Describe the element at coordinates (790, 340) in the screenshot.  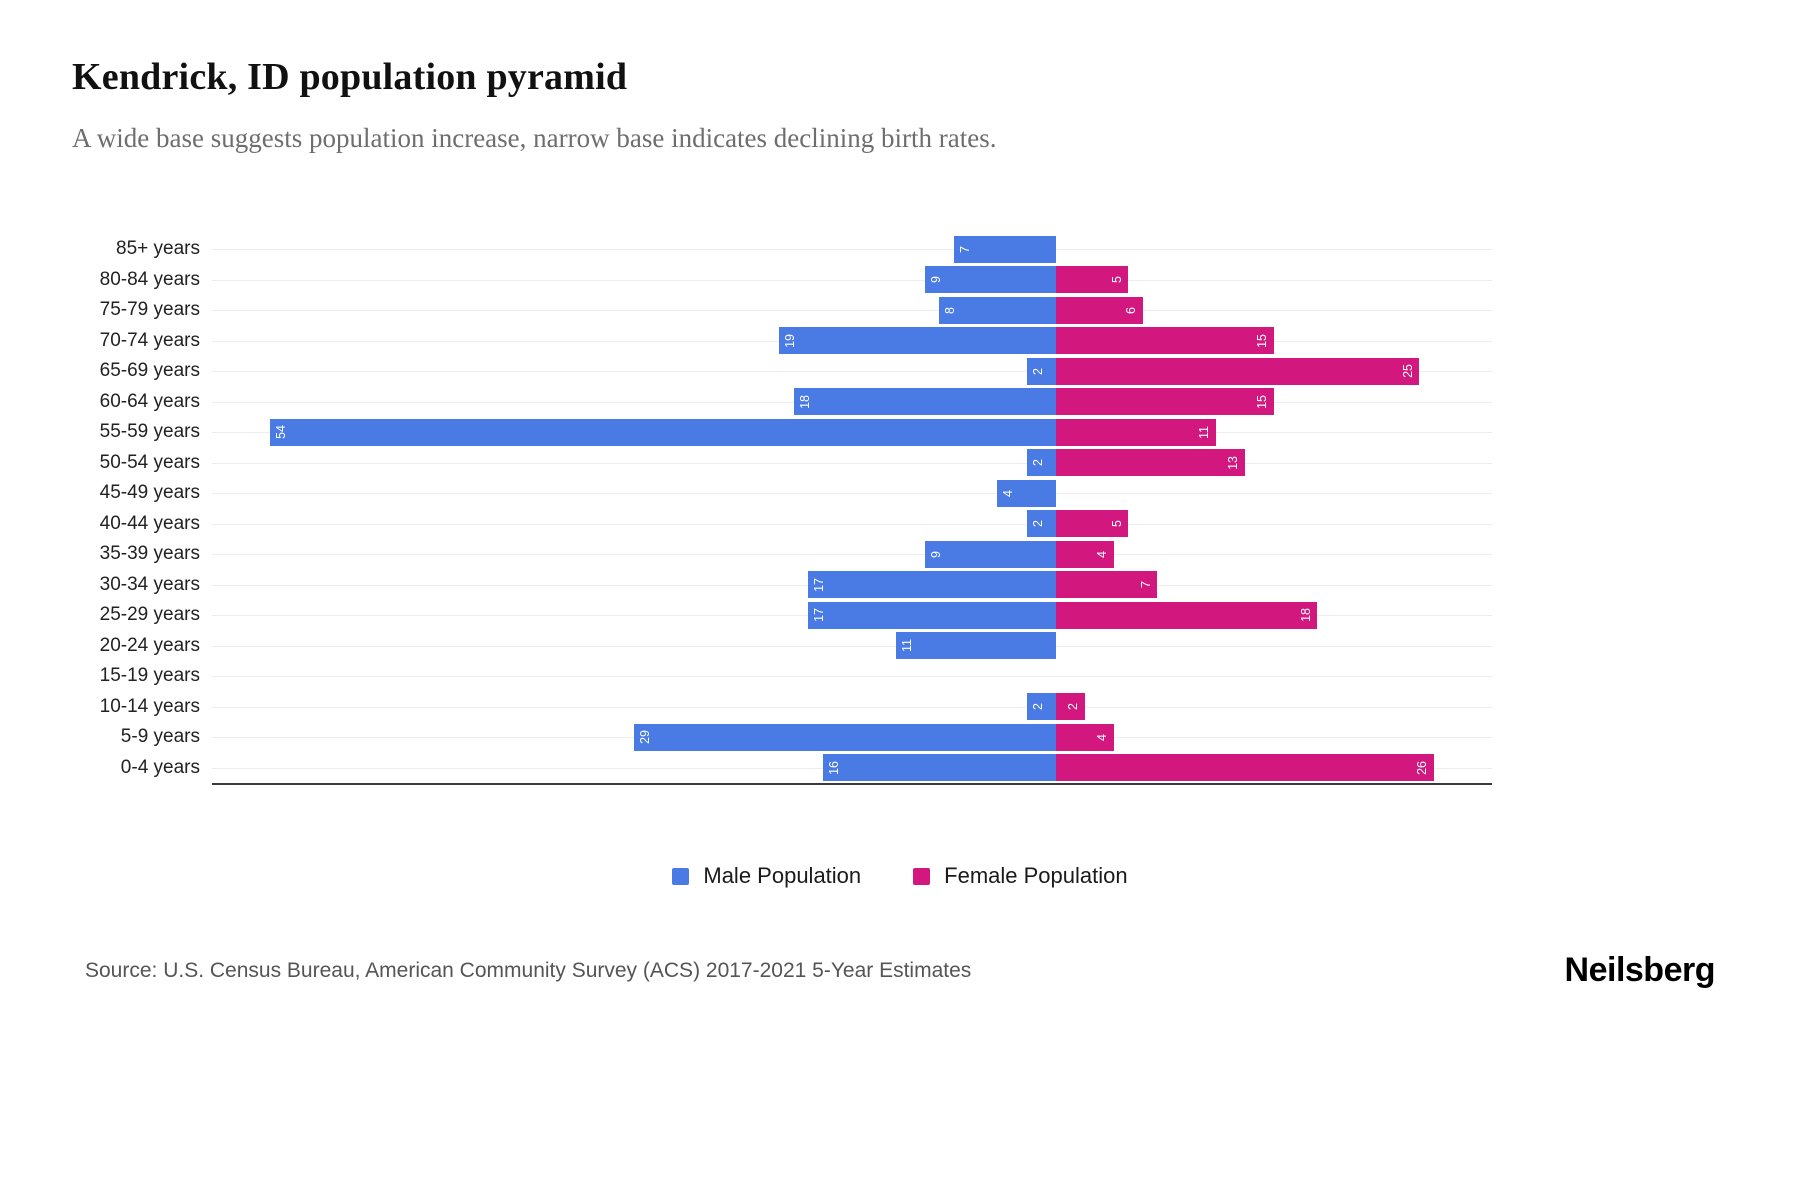
I see `male-bar-value: 19` at that location.